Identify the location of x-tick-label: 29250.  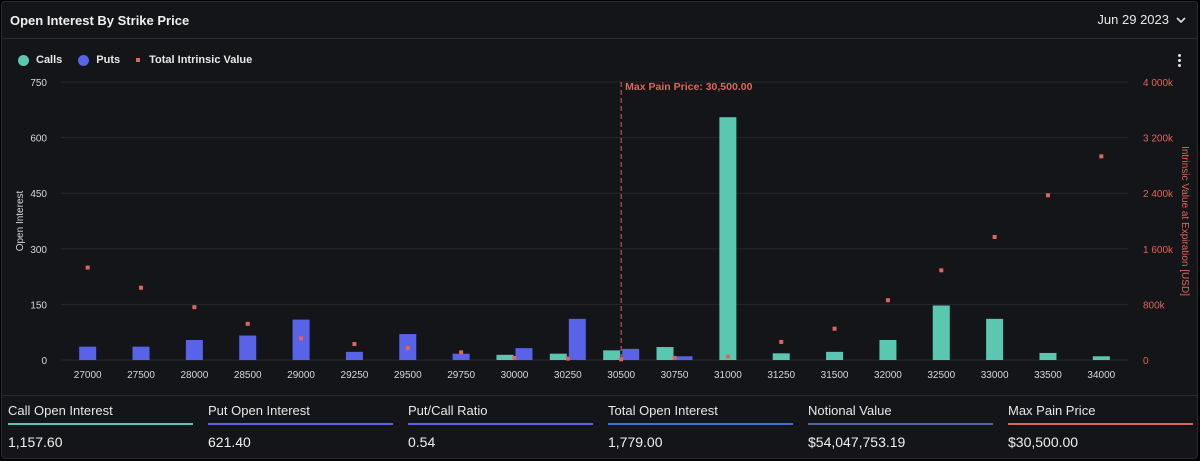
(355, 375).